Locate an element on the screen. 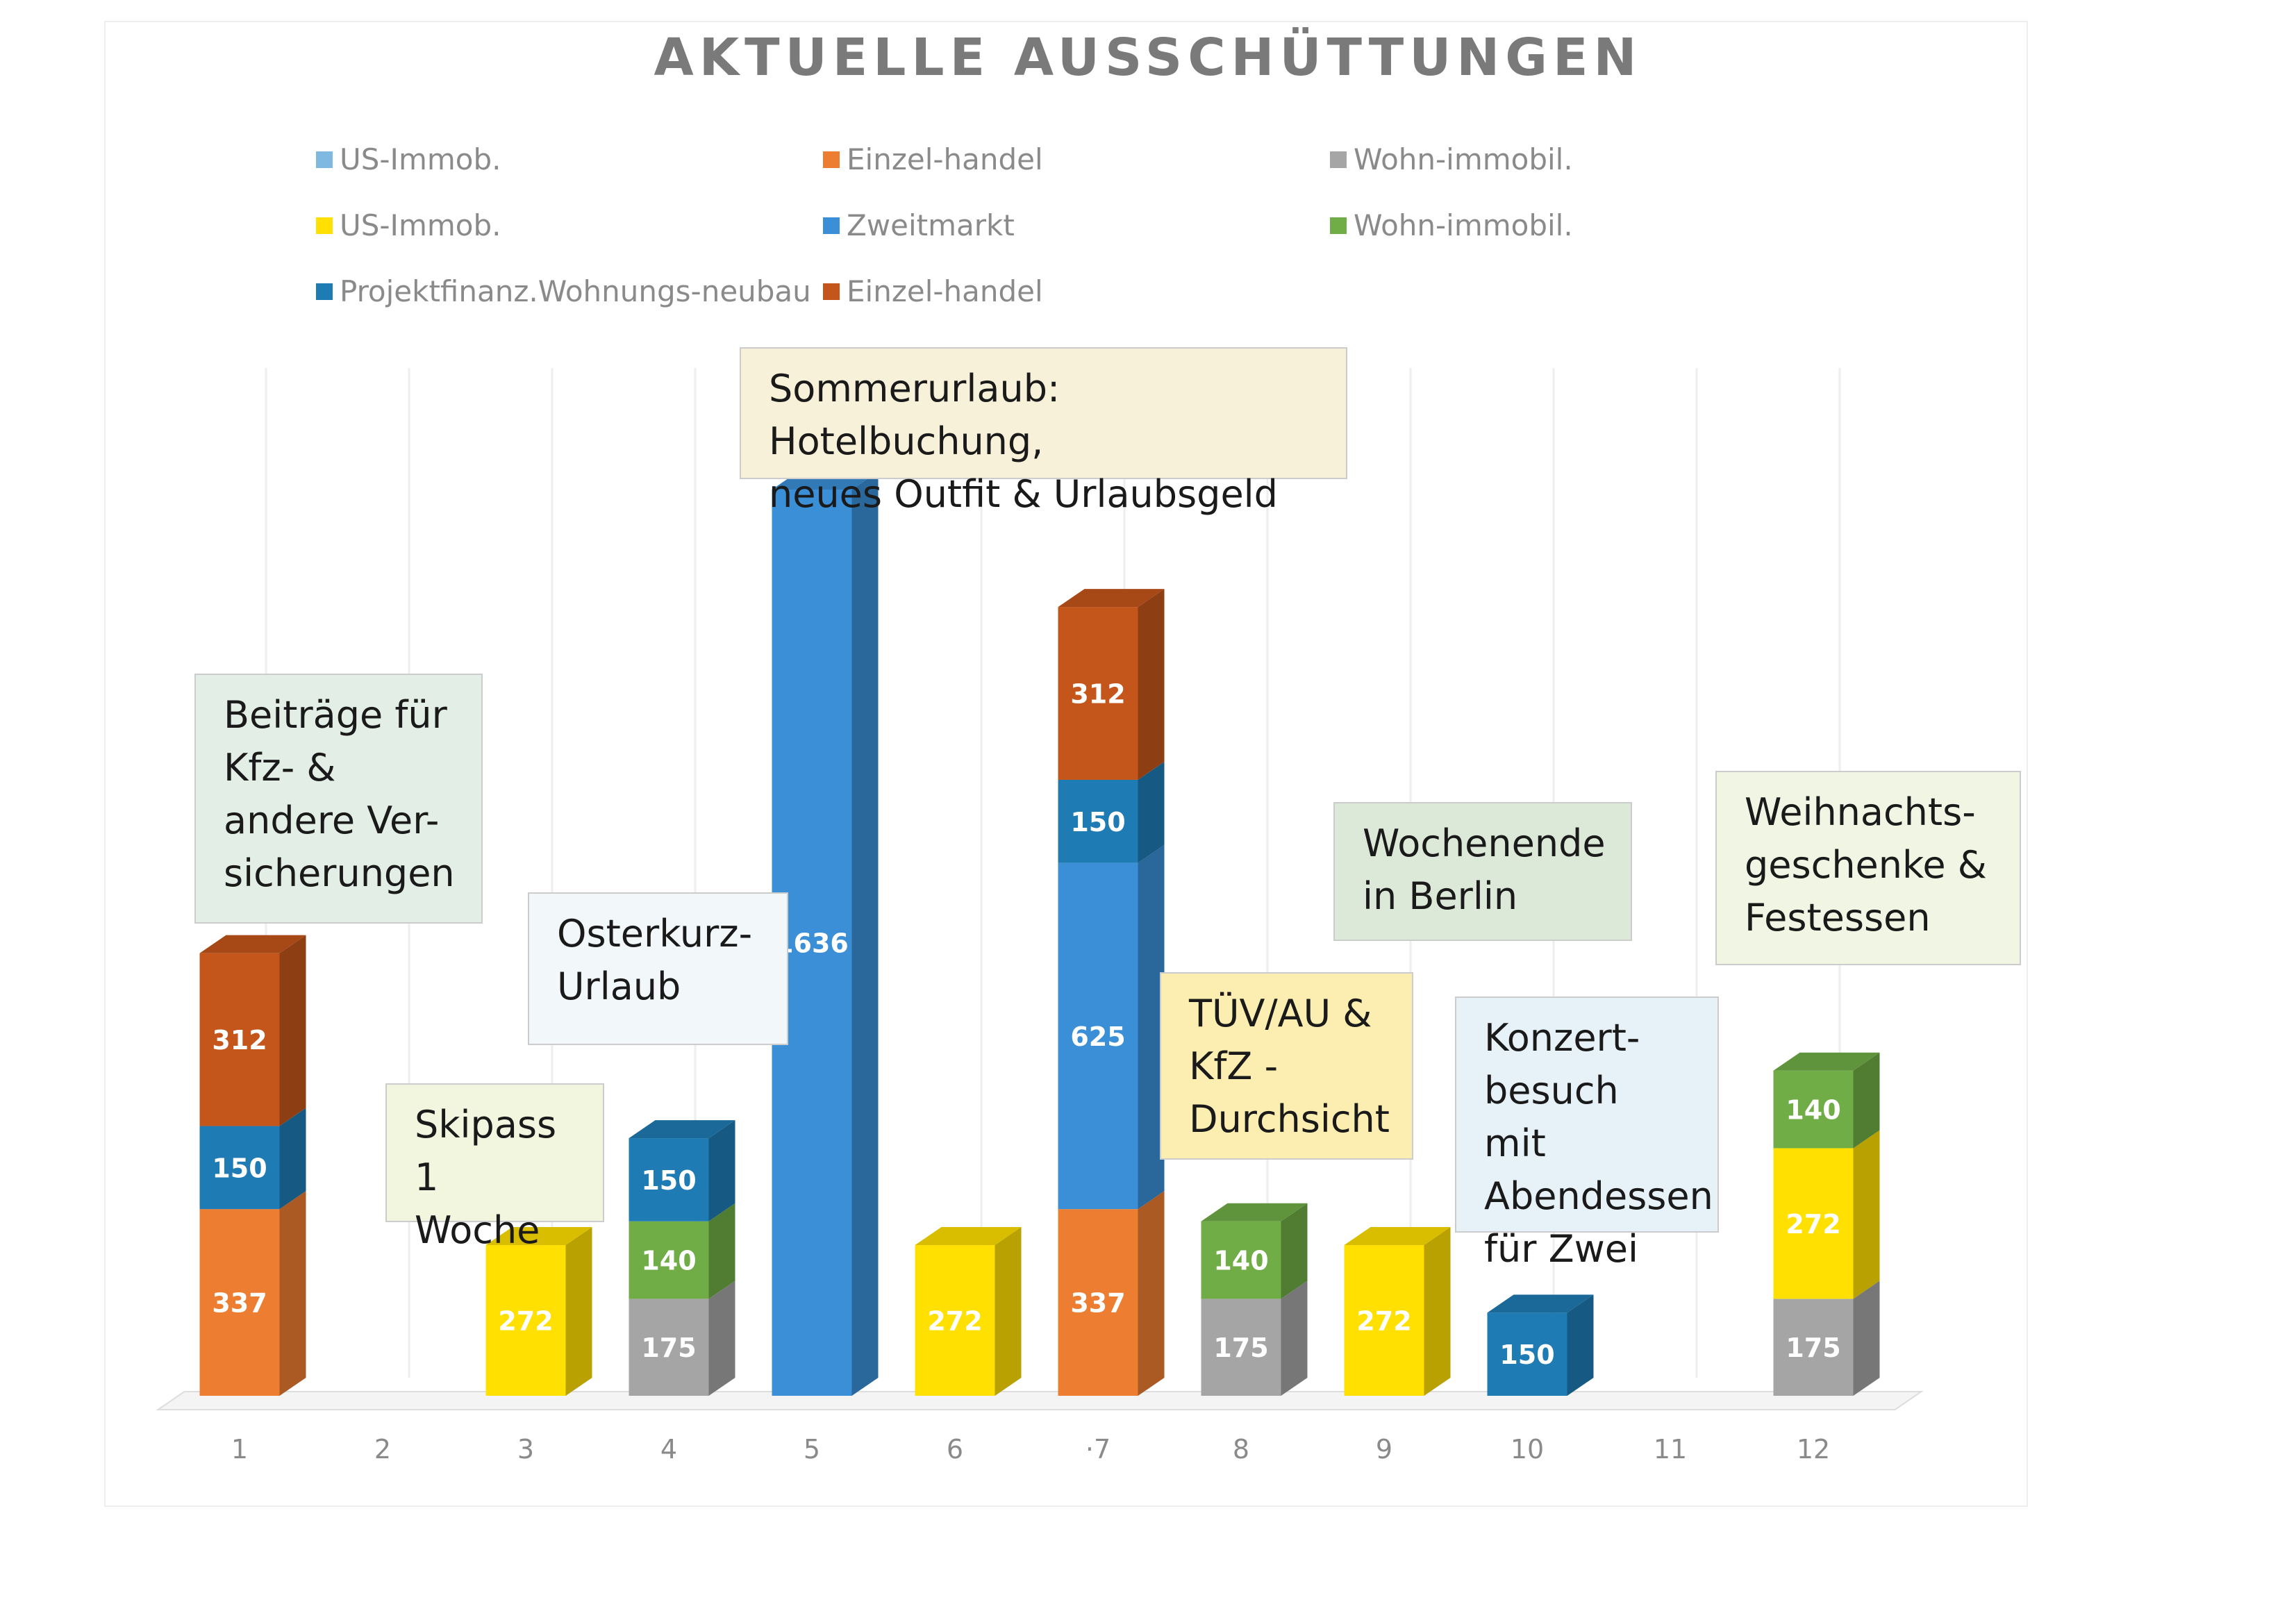 This screenshot has width=2296, height=1618. annotation-weihnachten: Weihnachts- geschenke & Festessen is located at coordinates (1868, 868).